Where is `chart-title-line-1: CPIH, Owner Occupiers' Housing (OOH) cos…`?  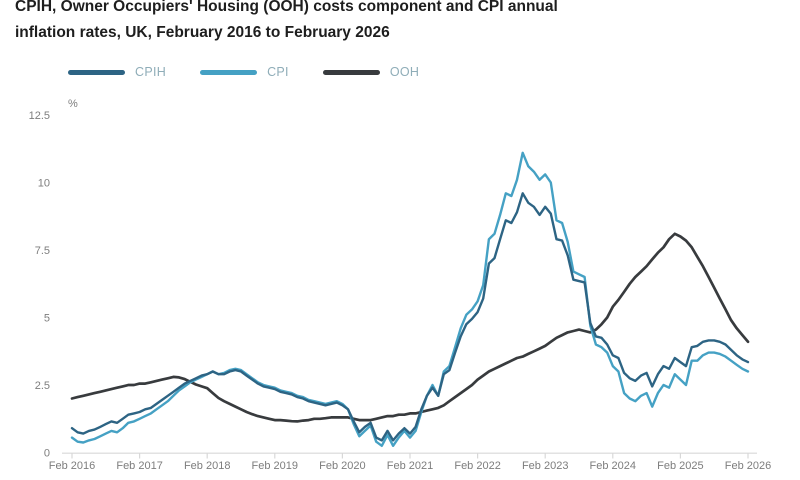 chart-title-line-1: CPIH, Owner Occupiers' Housing (OOH) cos… is located at coordinates (286, 7).